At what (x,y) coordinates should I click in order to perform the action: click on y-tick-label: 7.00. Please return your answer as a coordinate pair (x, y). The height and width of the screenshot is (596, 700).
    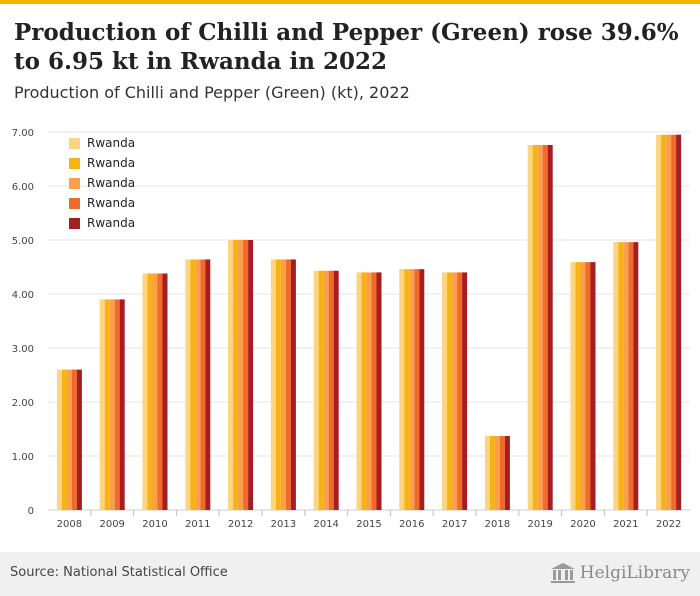
    Looking at the image, I should click on (23, 133).